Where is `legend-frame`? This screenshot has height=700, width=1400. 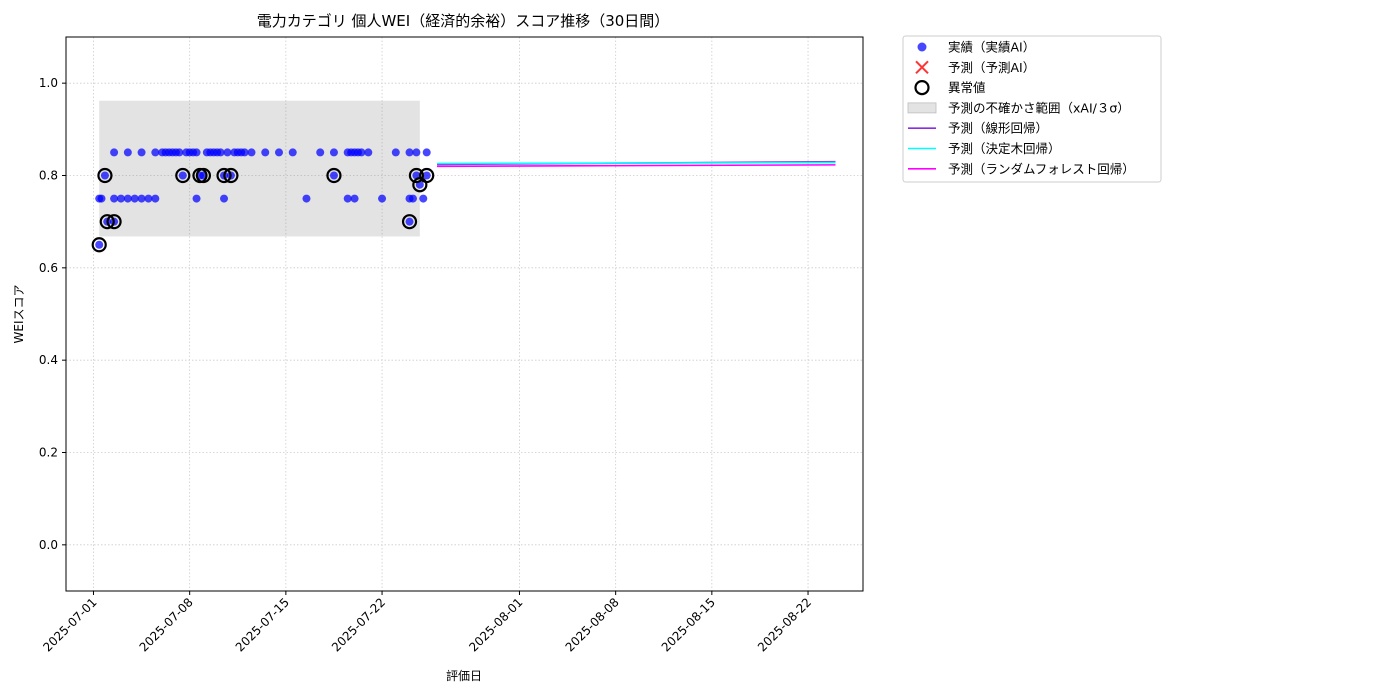
legend-frame is located at coordinates (1032, 109).